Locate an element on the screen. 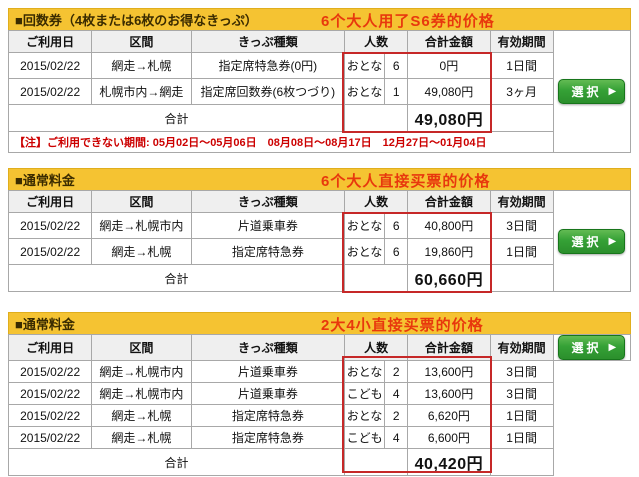  total-row: 合計 49,080円 is located at coordinates (319, 118).